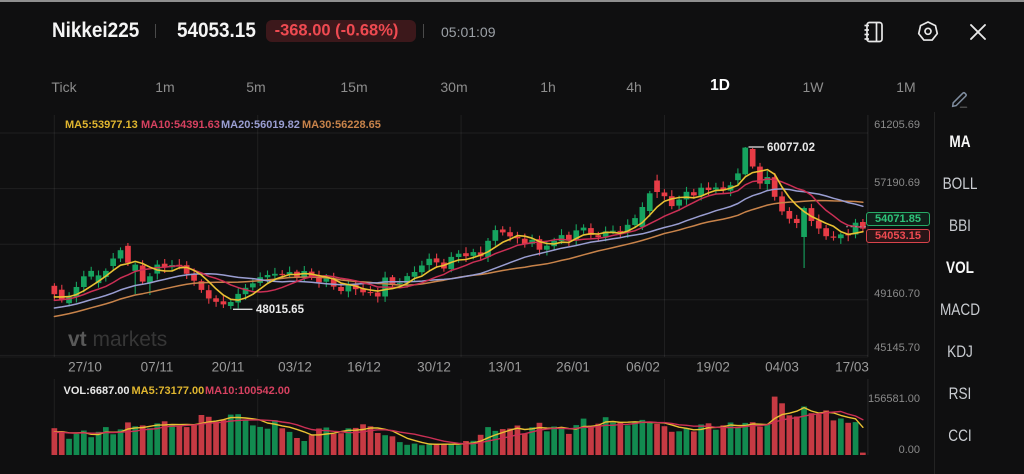 This screenshot has width=1024, height=474. Describe the element at coordinates (117, 339) in the screenshot. I see `svg-text: vt markets` at that location.